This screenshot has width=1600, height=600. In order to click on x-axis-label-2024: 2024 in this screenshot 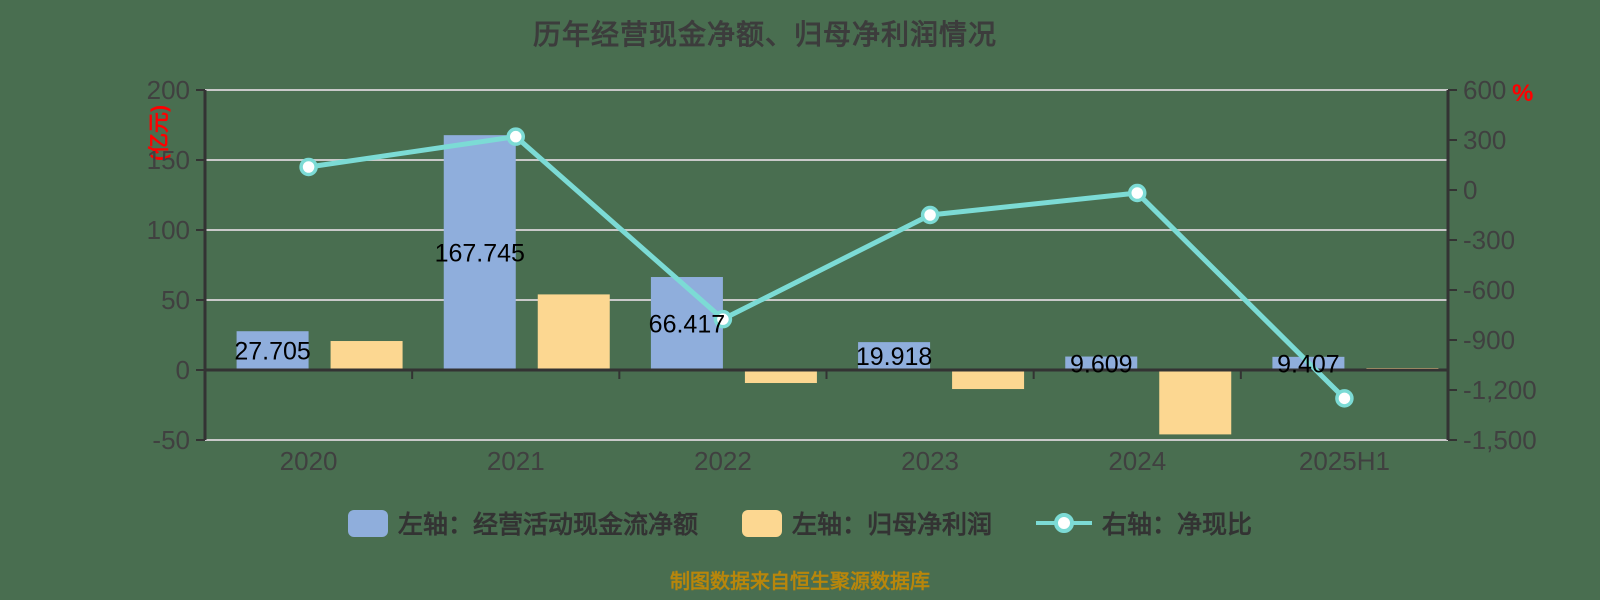, I will do `click(1137, 461)`.